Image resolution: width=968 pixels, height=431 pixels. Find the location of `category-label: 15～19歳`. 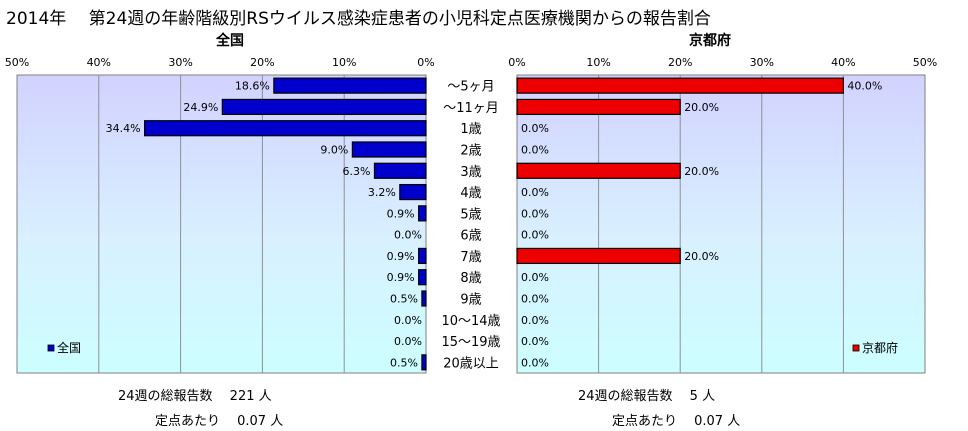

category-label: 15～19歳 is located at coordinates (470, 342).